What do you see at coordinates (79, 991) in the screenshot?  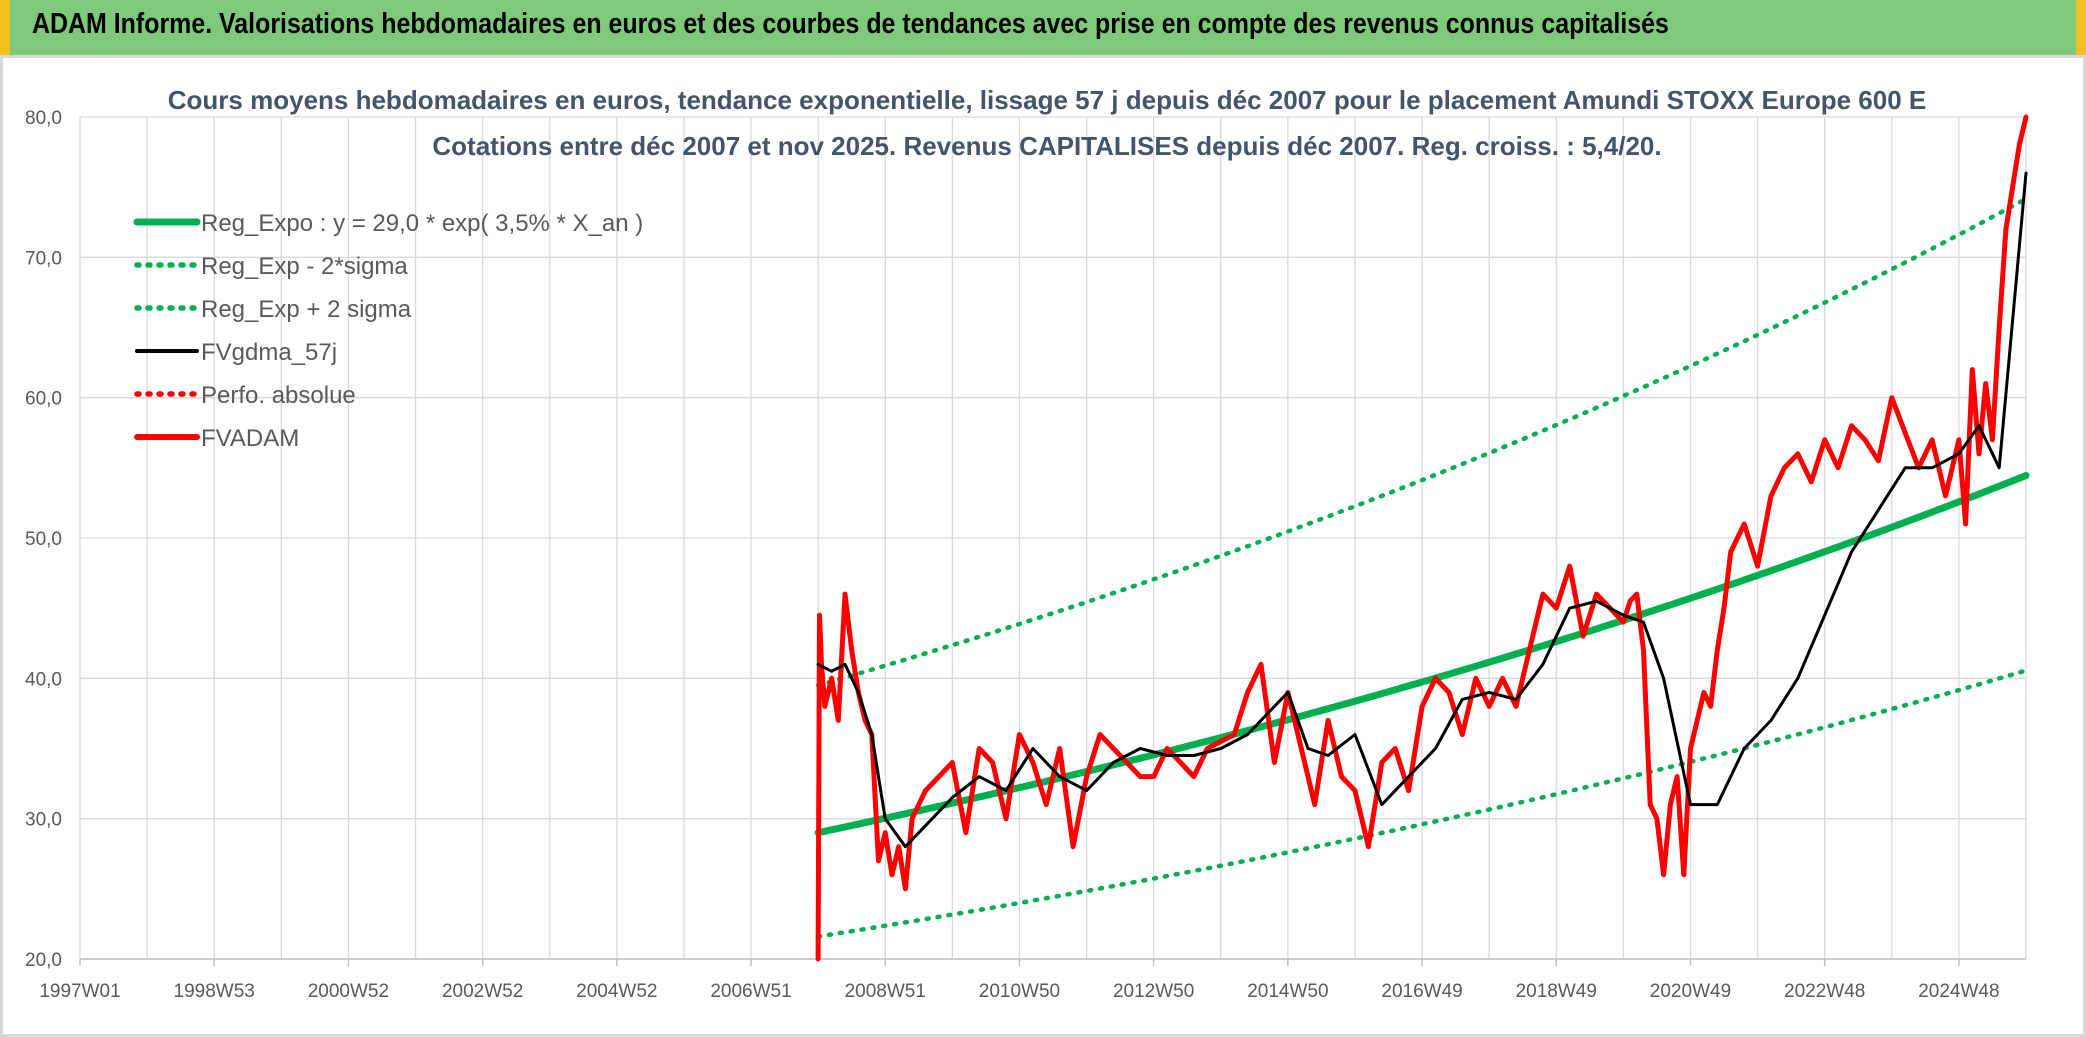 I see `x-tick-label: 1997W01` at bounding box center [79, 991].